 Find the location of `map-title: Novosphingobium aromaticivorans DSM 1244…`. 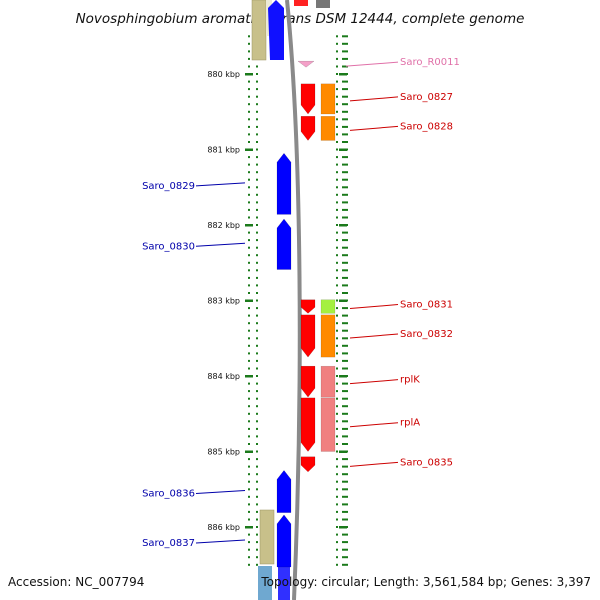

map-title: Novosphingobium aromaticivorans DSM 1244… is located at coordinates (300, 19).